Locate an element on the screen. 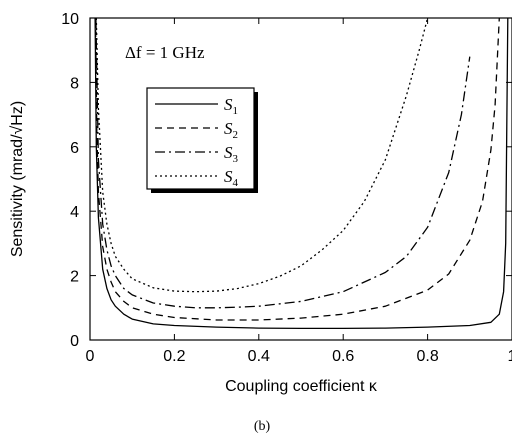 Image resolution: width=512 pixels, height=445 pixels. x-tick-label: 0 is located at coordinates (90, 356).